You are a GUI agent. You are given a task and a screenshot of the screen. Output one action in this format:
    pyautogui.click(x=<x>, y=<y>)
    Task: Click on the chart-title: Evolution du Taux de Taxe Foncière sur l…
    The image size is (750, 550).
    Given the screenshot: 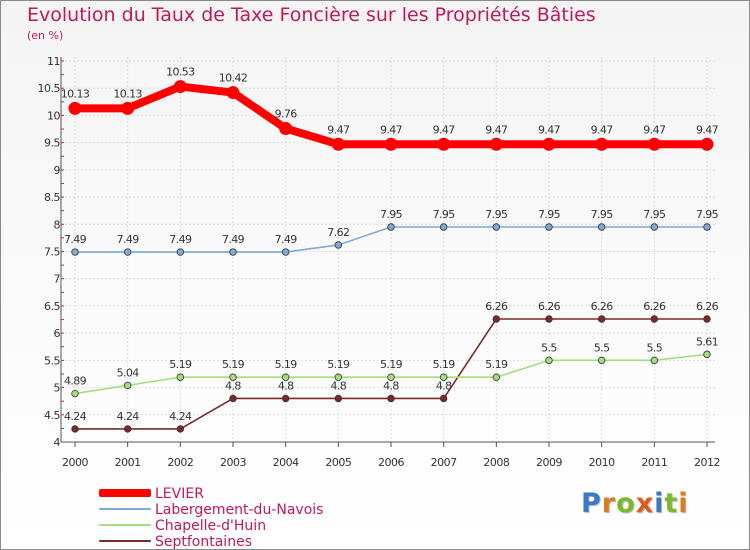 What is the action you would take?
    pyautogui.click(x=311, y=15)
    